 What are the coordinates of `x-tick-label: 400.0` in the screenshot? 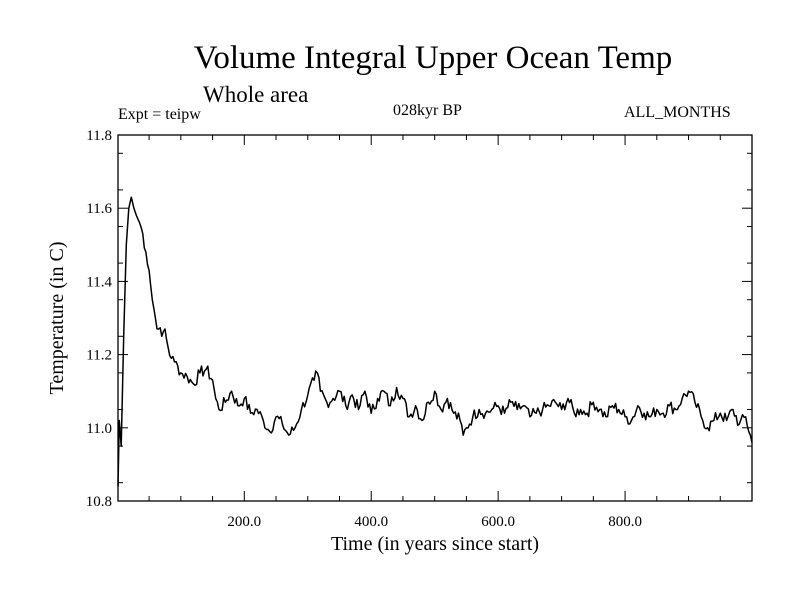 It's located at (371, 522).